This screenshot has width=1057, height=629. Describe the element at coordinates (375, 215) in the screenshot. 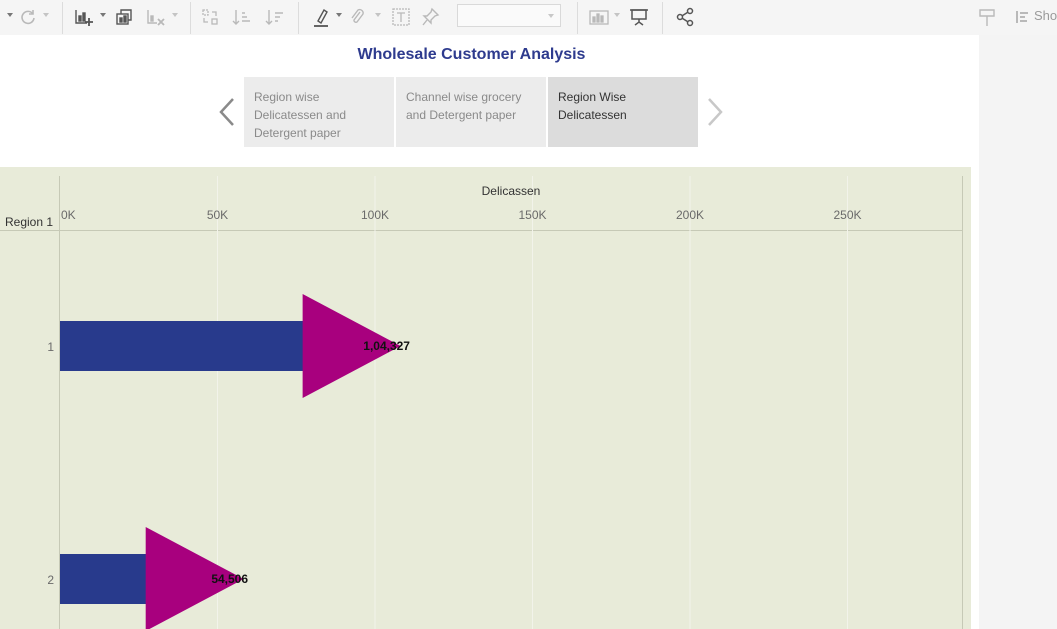

I see `x-tick-label: 100K` at that location.